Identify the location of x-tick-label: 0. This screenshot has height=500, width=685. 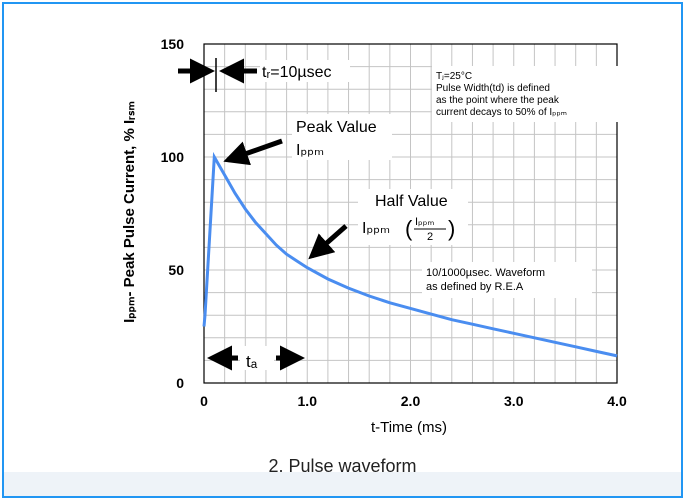
(204, 401).